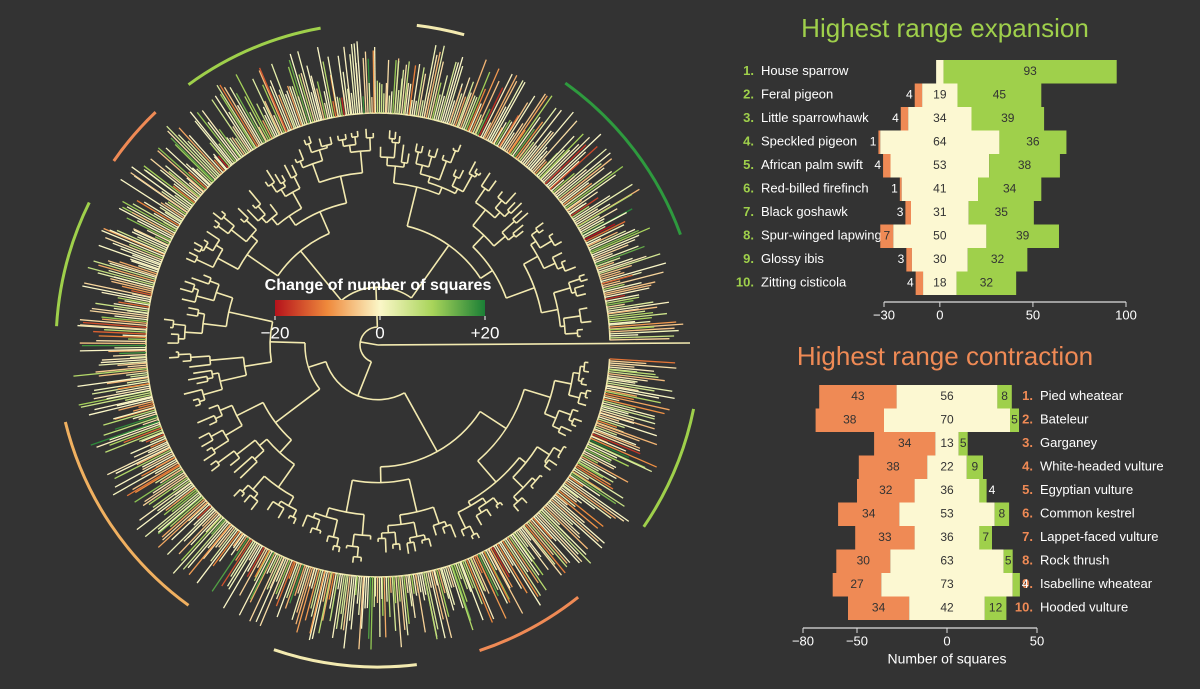 This screenshot has height=689, width=1200. I want to click on category-label: African palm swift, so click(812, 164).